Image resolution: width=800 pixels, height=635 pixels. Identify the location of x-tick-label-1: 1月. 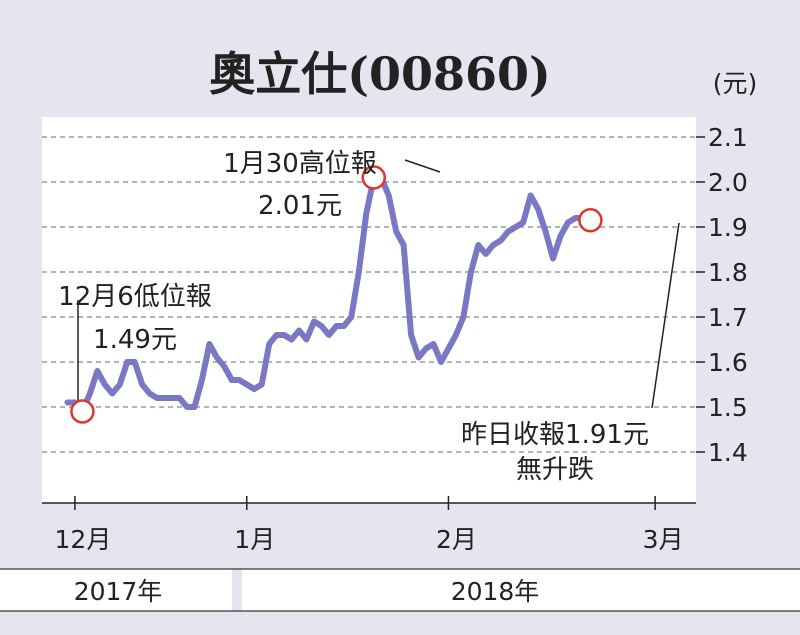
(254, 539).